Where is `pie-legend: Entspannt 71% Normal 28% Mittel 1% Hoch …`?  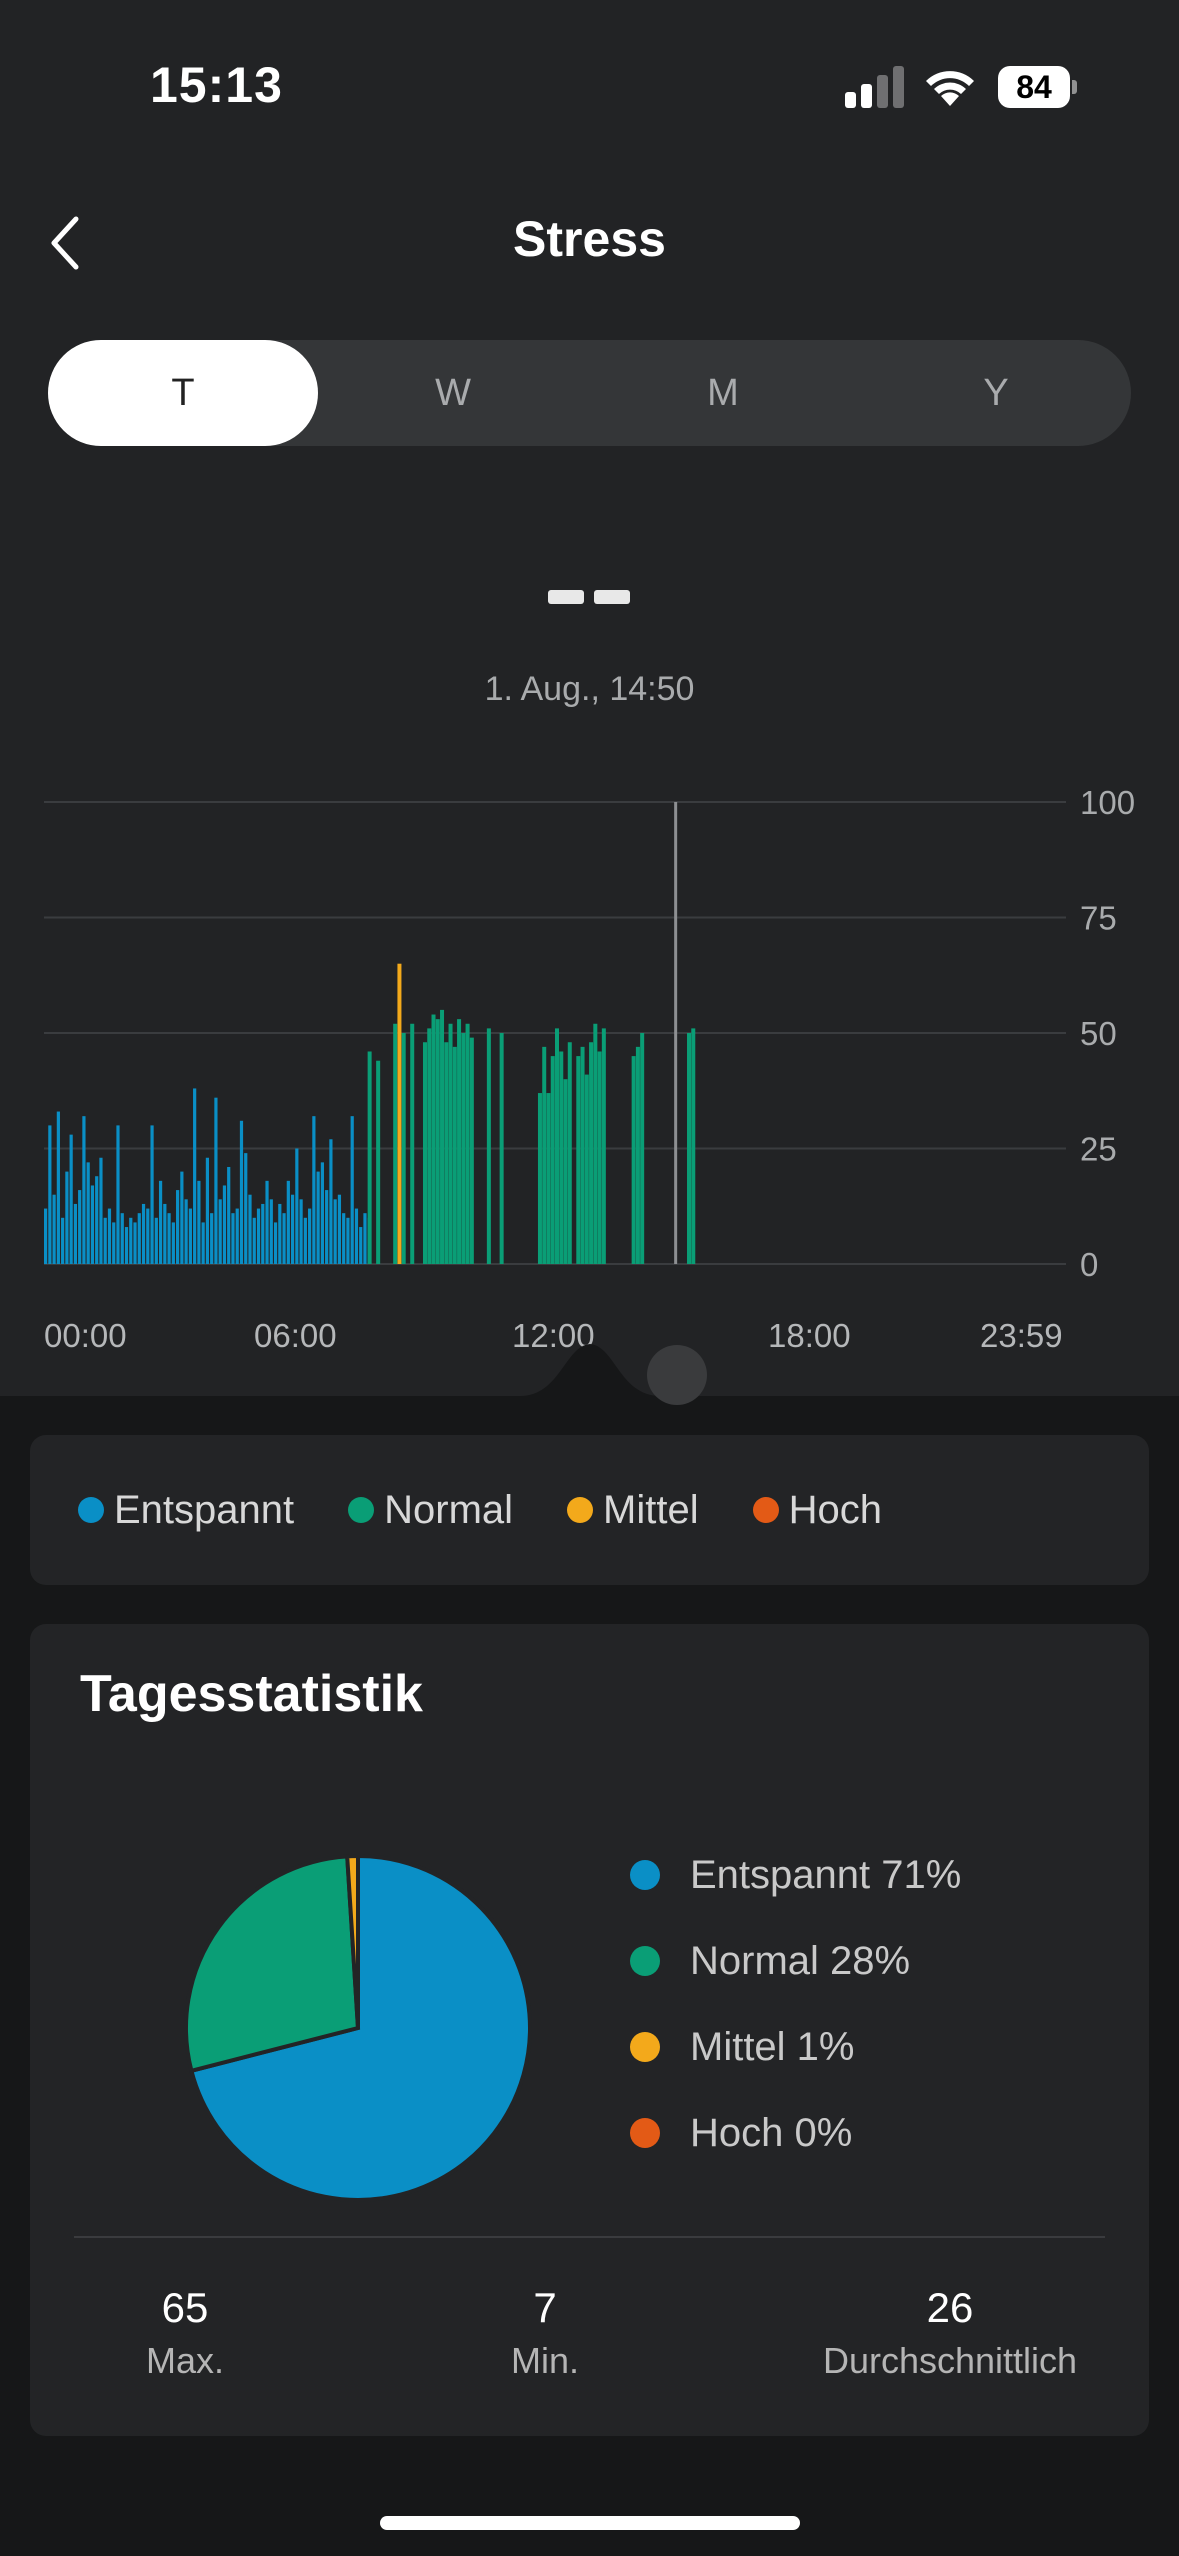
pie-legend: Entspannt 71% Normal 28% Mittel 1% Hoch … is located at coordinates (795, 2004).